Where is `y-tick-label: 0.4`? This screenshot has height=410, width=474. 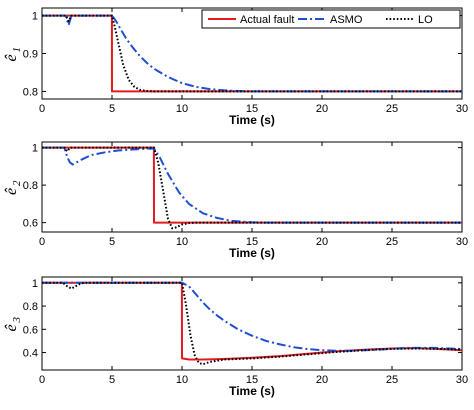 y-tick-label: 0.4 is located at coordinates (30, 354).